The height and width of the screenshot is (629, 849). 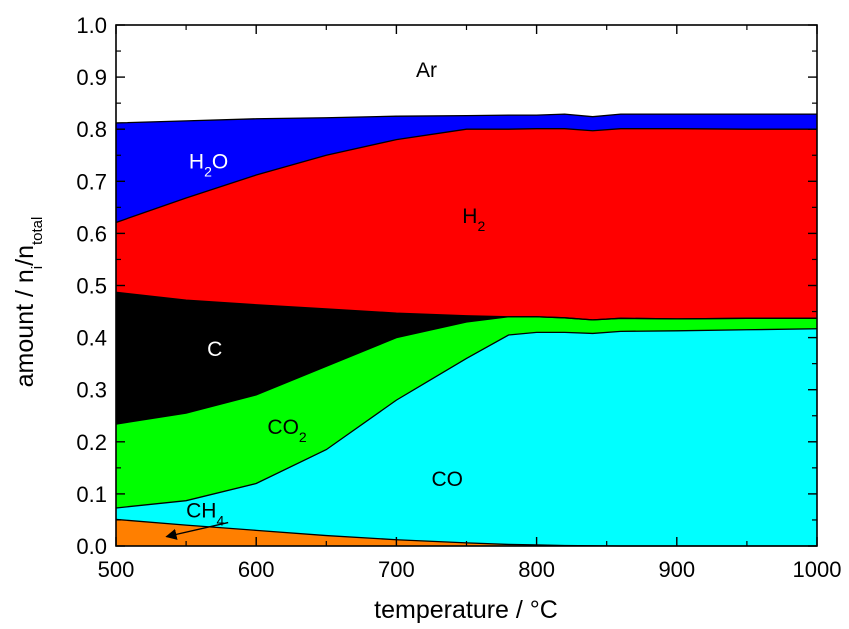 What do you see at coordinates (287, 430) in the screenshot?
I see `area-label-co2: CO2` at bounding box center [287, 430].